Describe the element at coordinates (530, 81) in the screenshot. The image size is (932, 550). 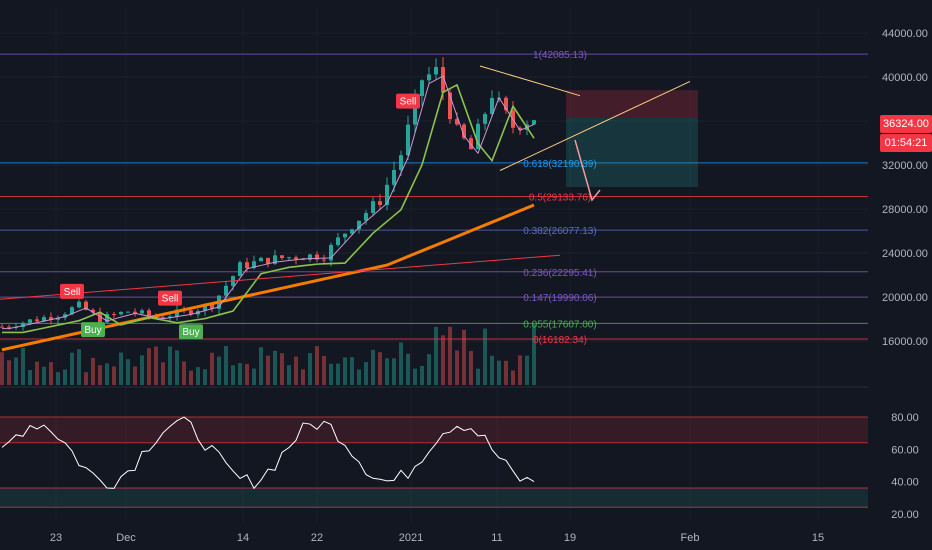
I see `triangle-upper-line` at that location.